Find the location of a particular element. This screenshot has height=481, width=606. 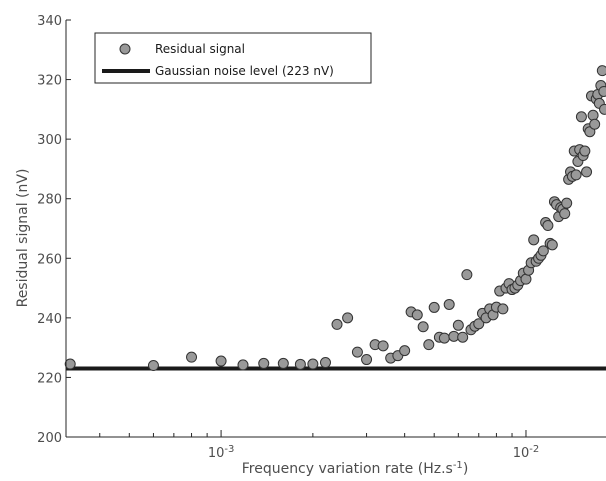

legend-label-noise: Gaussian noise level (223 nV) is located at coordinates (244, 71).